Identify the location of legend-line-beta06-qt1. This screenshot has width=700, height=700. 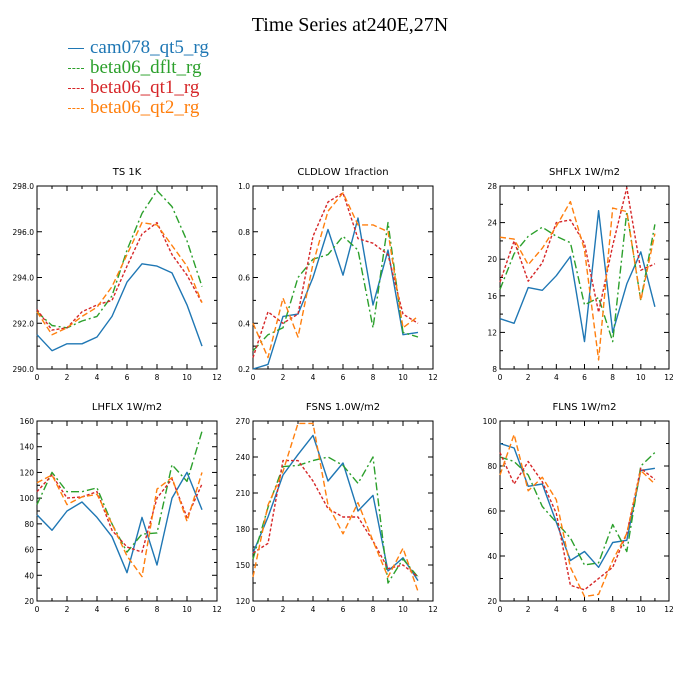
(76, 88).